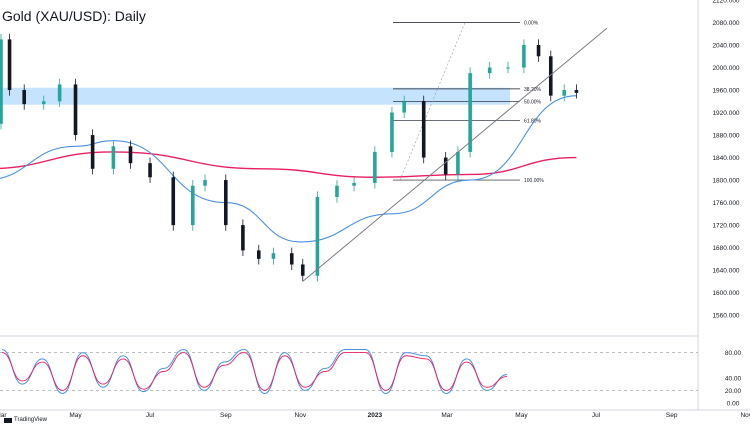  I want to click on stochastic-d-line, so click(254, 371).